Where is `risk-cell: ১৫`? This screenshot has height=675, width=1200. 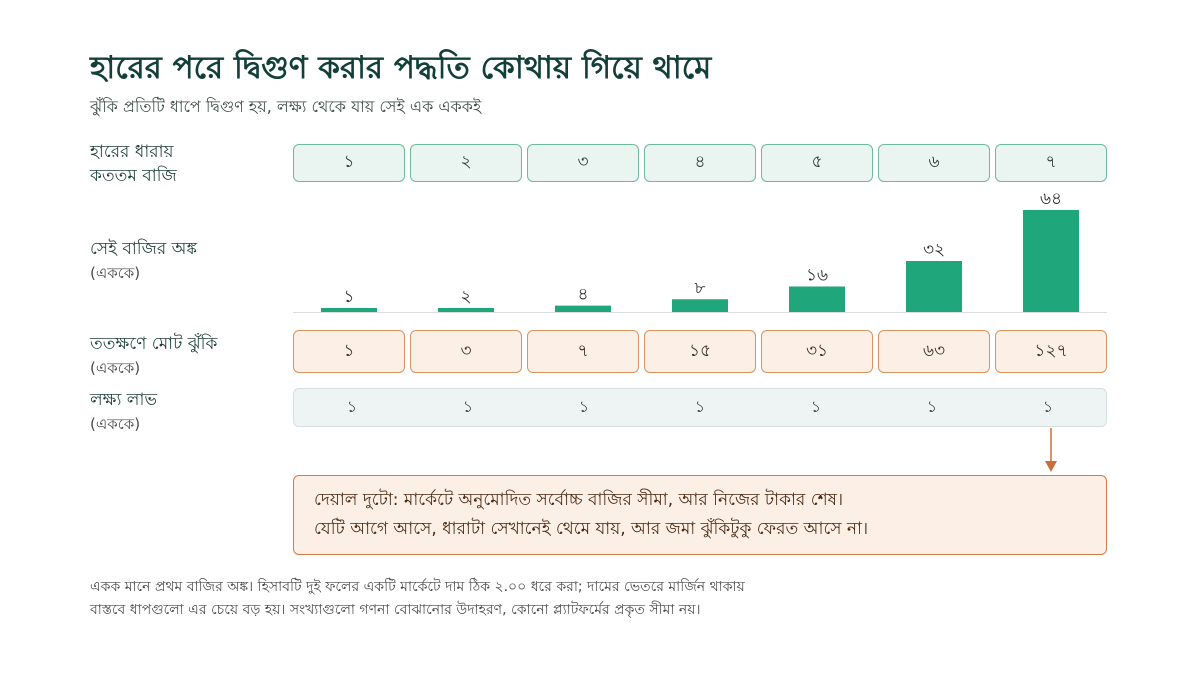 risk-cell: ১৫ is located at coordinates (700, 351).